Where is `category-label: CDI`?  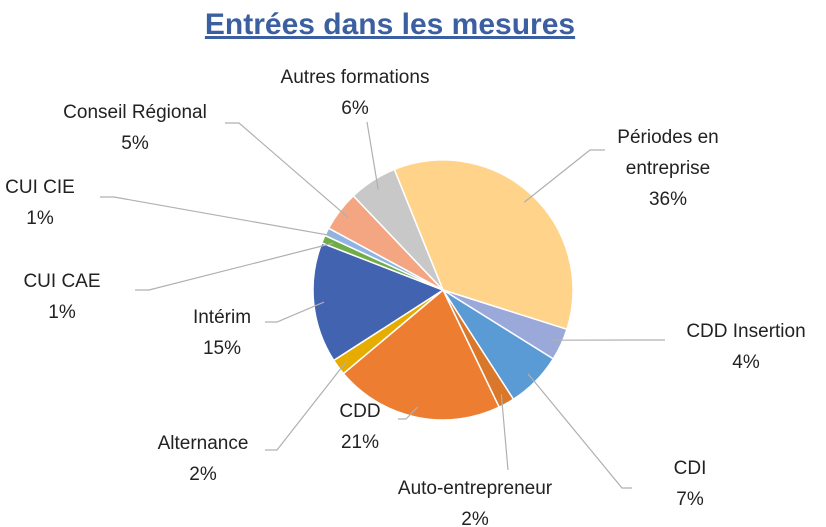
category-label: CDI is located at coordinates (690, 468).